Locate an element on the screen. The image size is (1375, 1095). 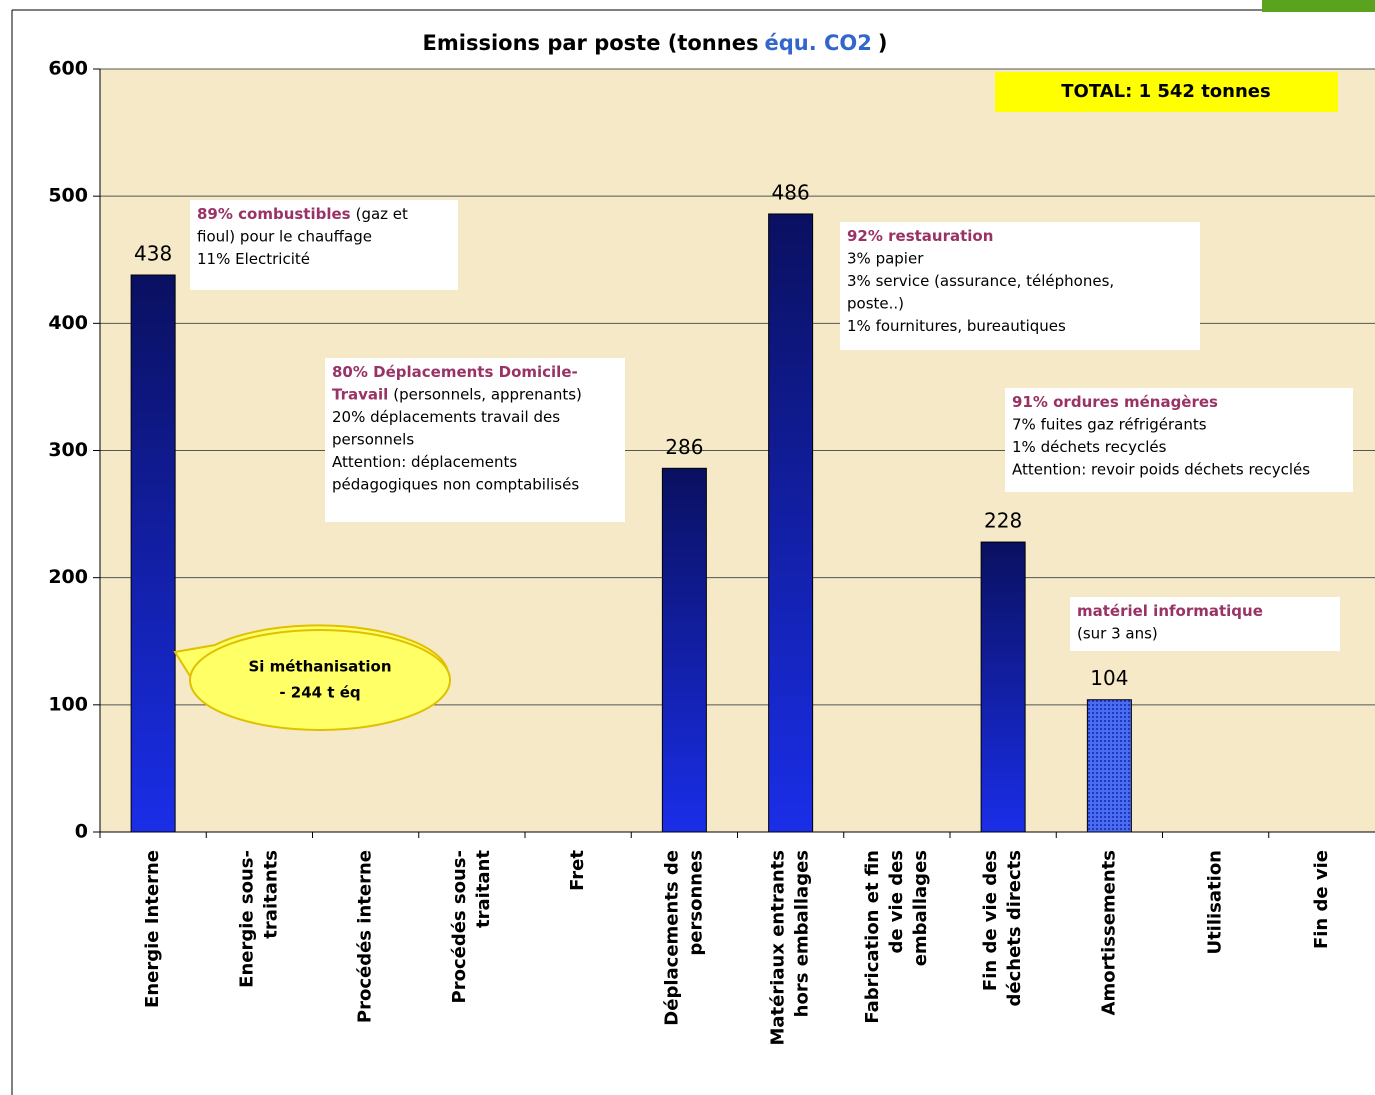
data-label: 438 is located at coordinates (153, 254).